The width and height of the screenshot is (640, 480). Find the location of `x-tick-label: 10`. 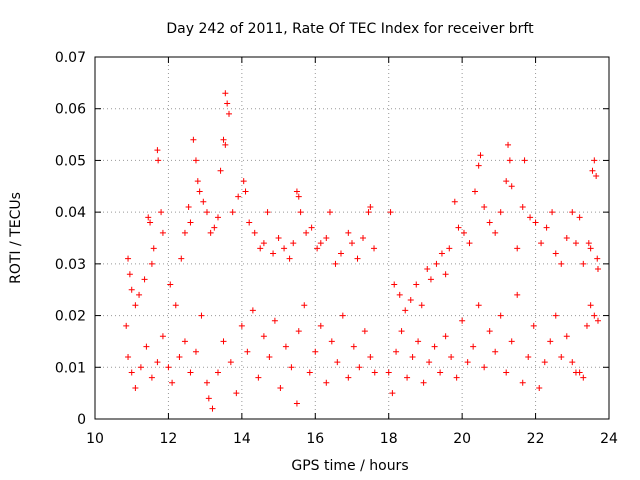

x-tick-label: 10 is located at coordinates (95, 439).